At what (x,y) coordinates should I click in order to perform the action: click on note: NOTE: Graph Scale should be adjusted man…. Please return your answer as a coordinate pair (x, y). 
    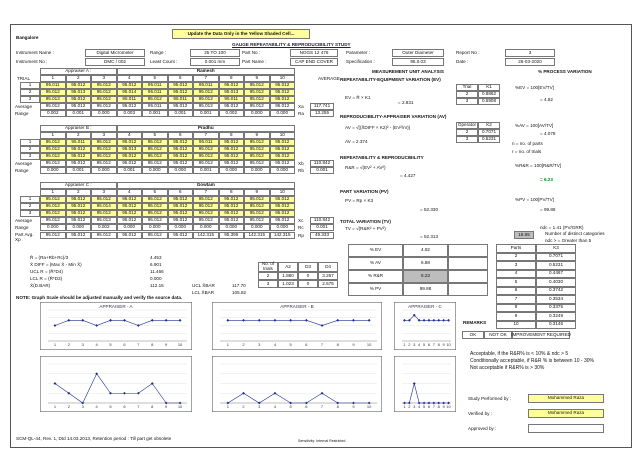
    Looking at the image, I should click on (99, 297).